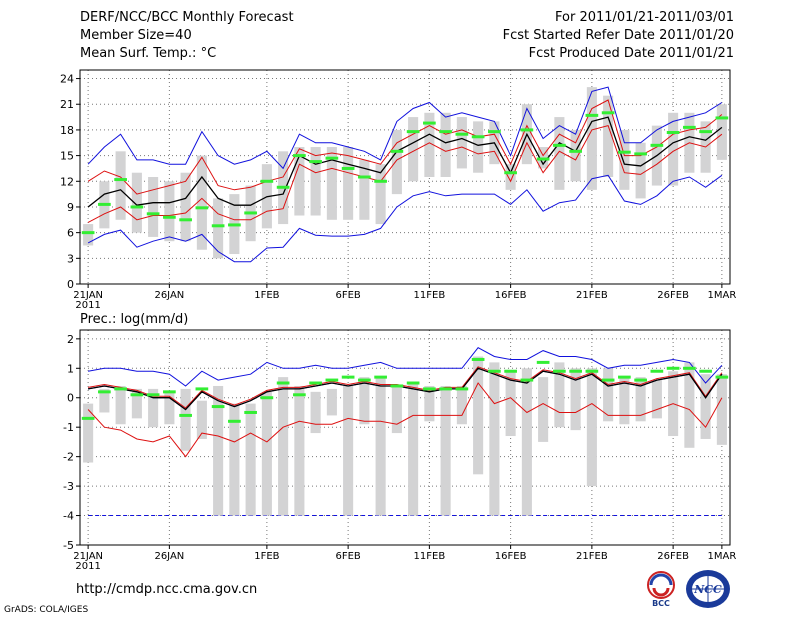  I want to click on chart2-ytick-label: -5, so click(68, 545).